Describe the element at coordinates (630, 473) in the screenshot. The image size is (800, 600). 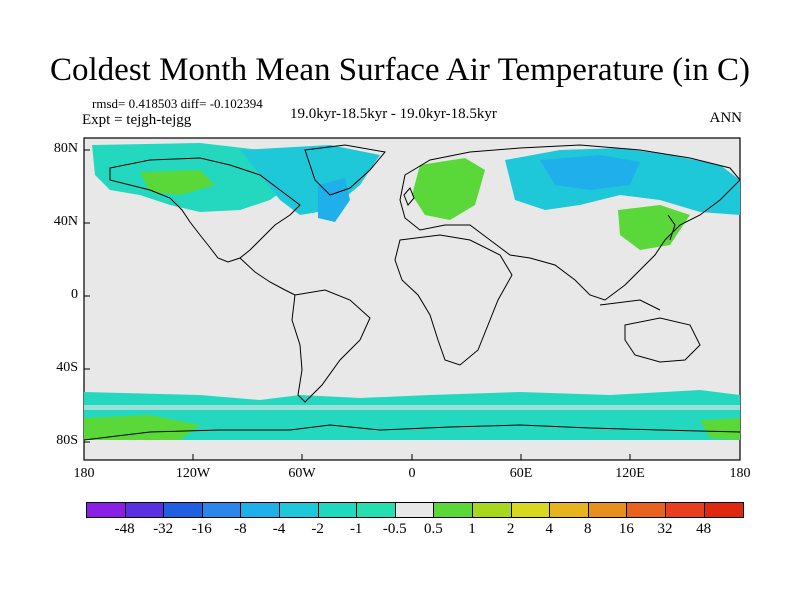
I see `lon-label-120e: 120E` at that location.